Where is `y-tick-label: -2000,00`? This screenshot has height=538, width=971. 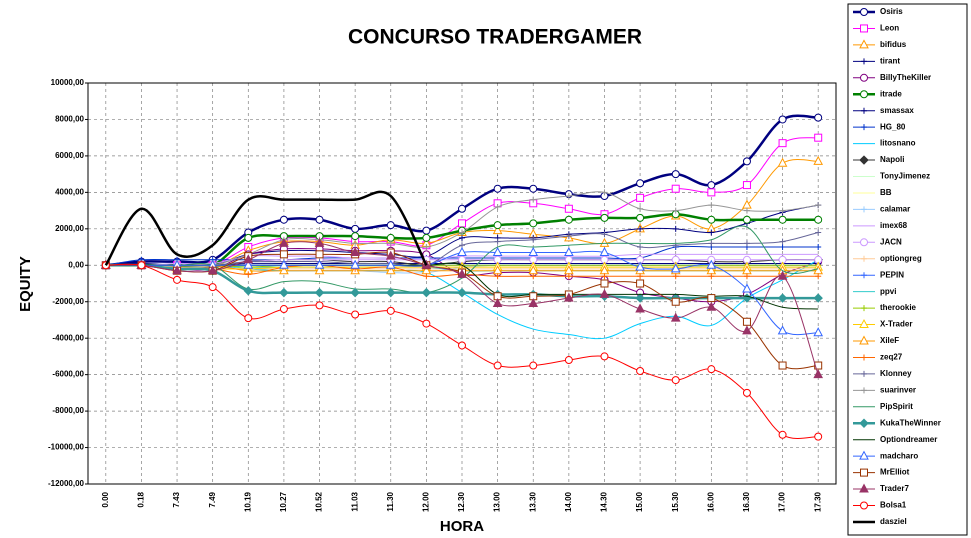
y-tick-label: -2000,00 is located at coordinates (68, 301).